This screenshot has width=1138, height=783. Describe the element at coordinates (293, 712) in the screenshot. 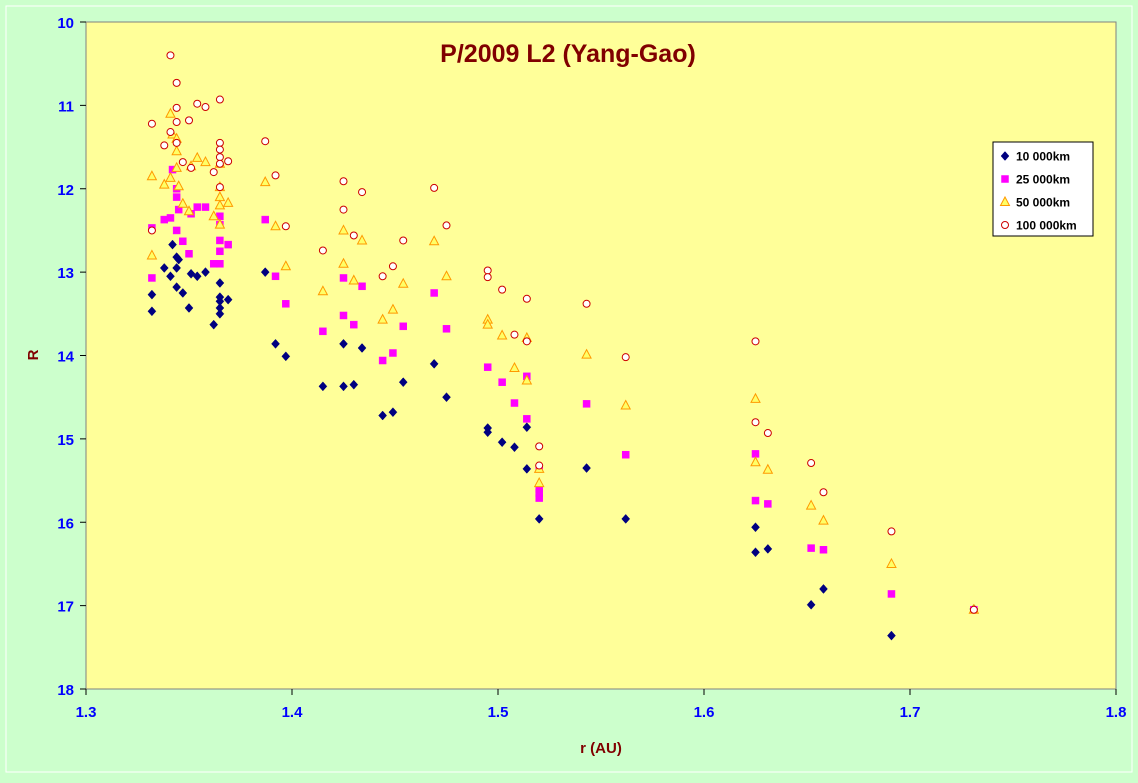

I see `x-tick-label: 1.4` at that location.